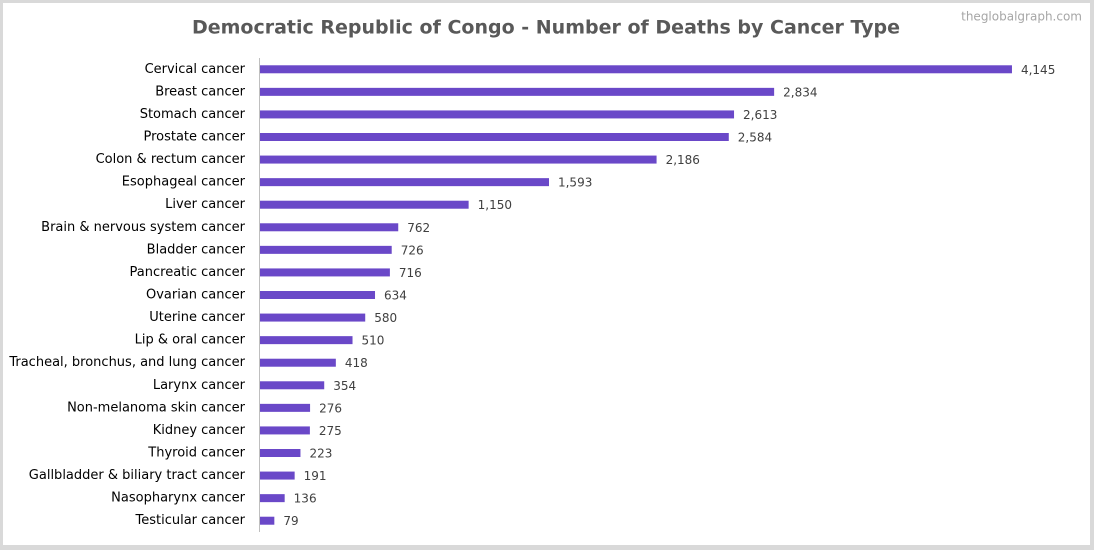 This screenshot has width=1094, height=550. Describe the element at coordinates (315, 476) in the screenshot. I see `data-label: 191` at that location.